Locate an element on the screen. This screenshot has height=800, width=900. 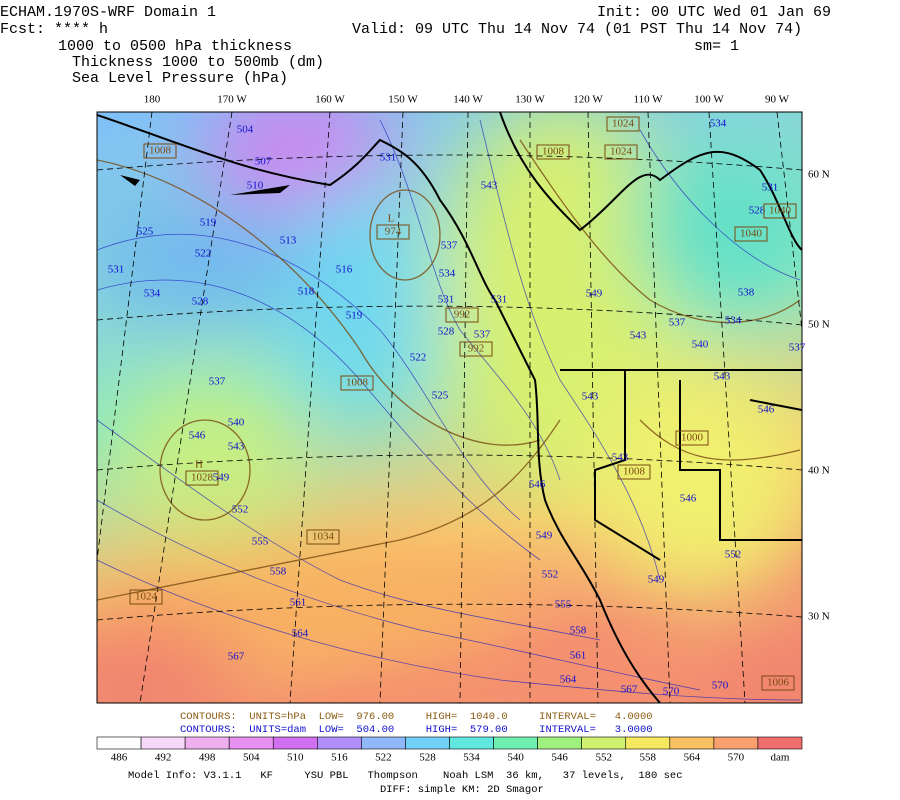
lat-label: 40 N is located at coordinates (819, 471).